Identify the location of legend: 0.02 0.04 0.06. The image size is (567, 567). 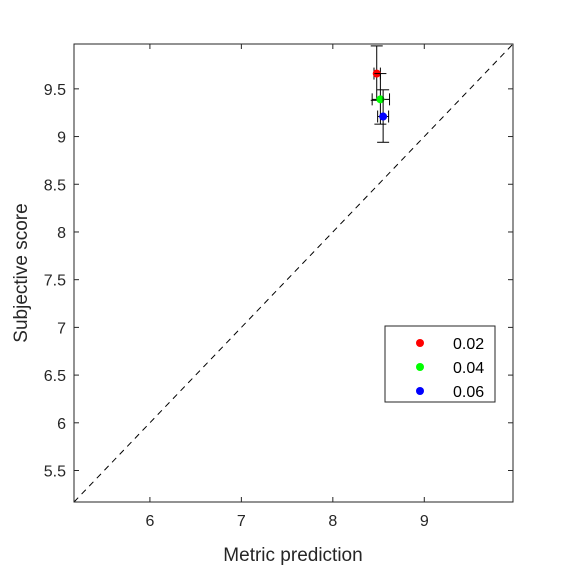
(440, 364).